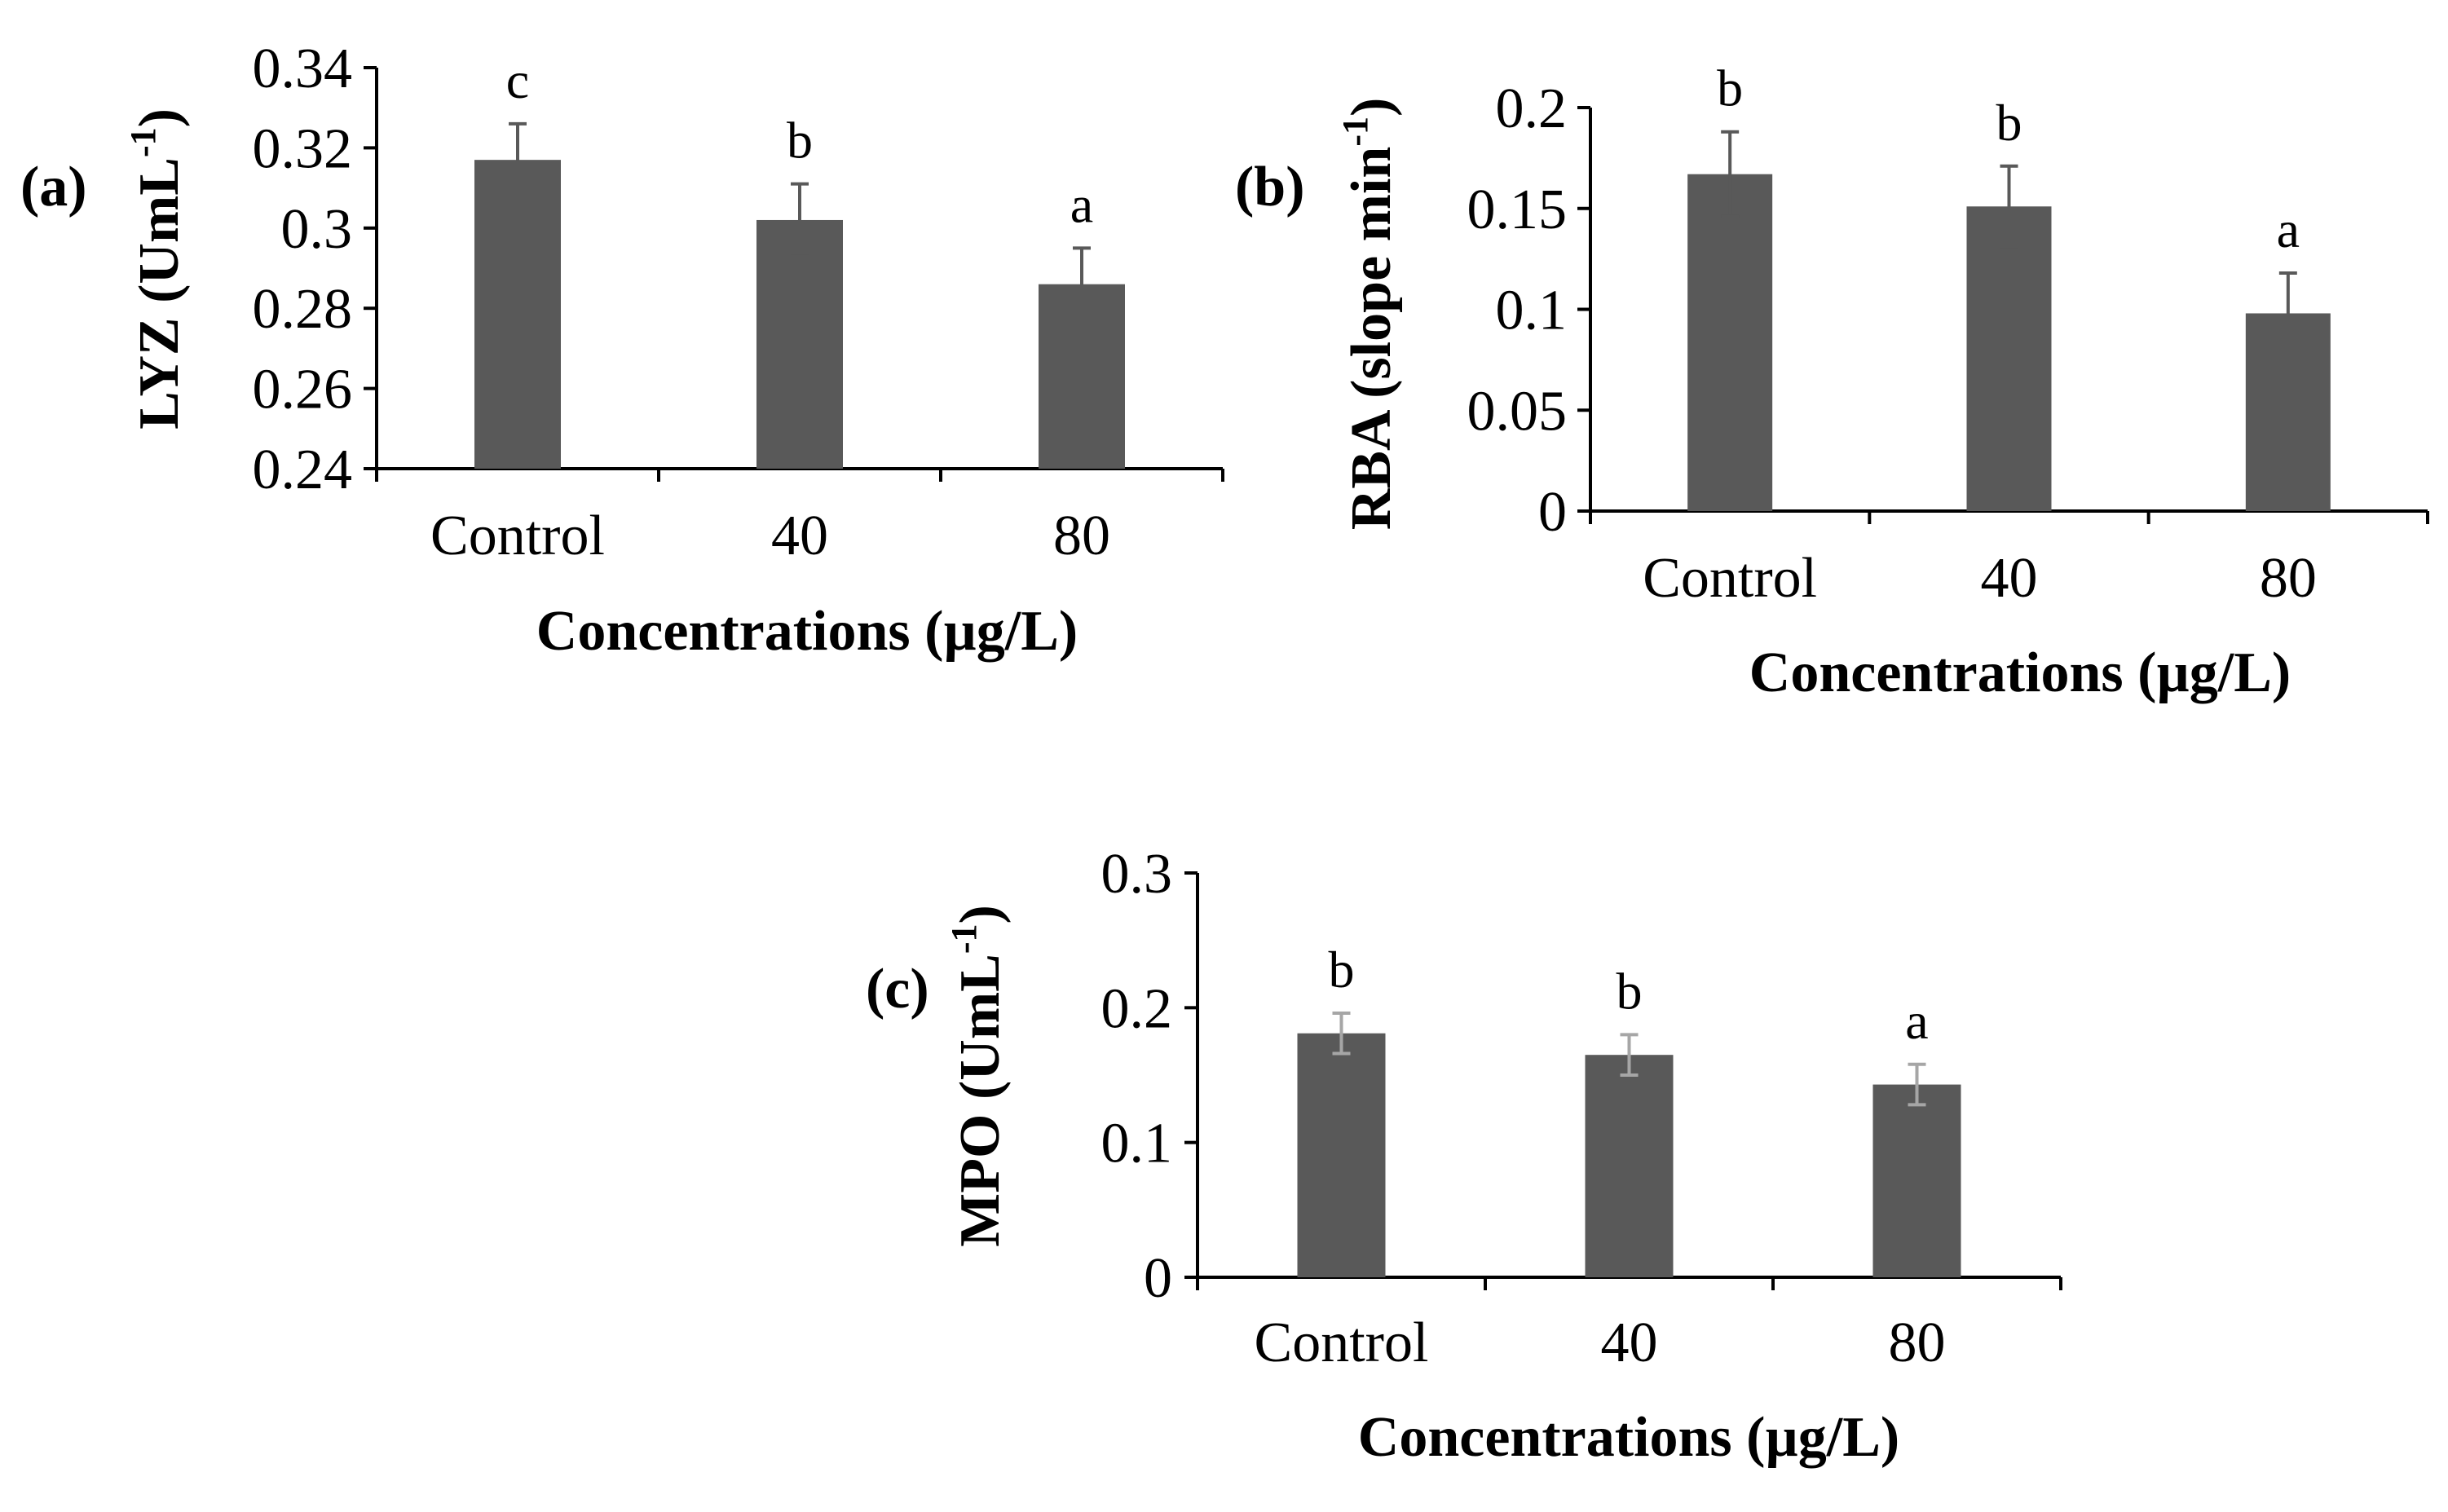 The width and height of the screenshot is (2448, 1512). I want to click on y-axis-title: MPO (UmL-1), so click(978, 1076).